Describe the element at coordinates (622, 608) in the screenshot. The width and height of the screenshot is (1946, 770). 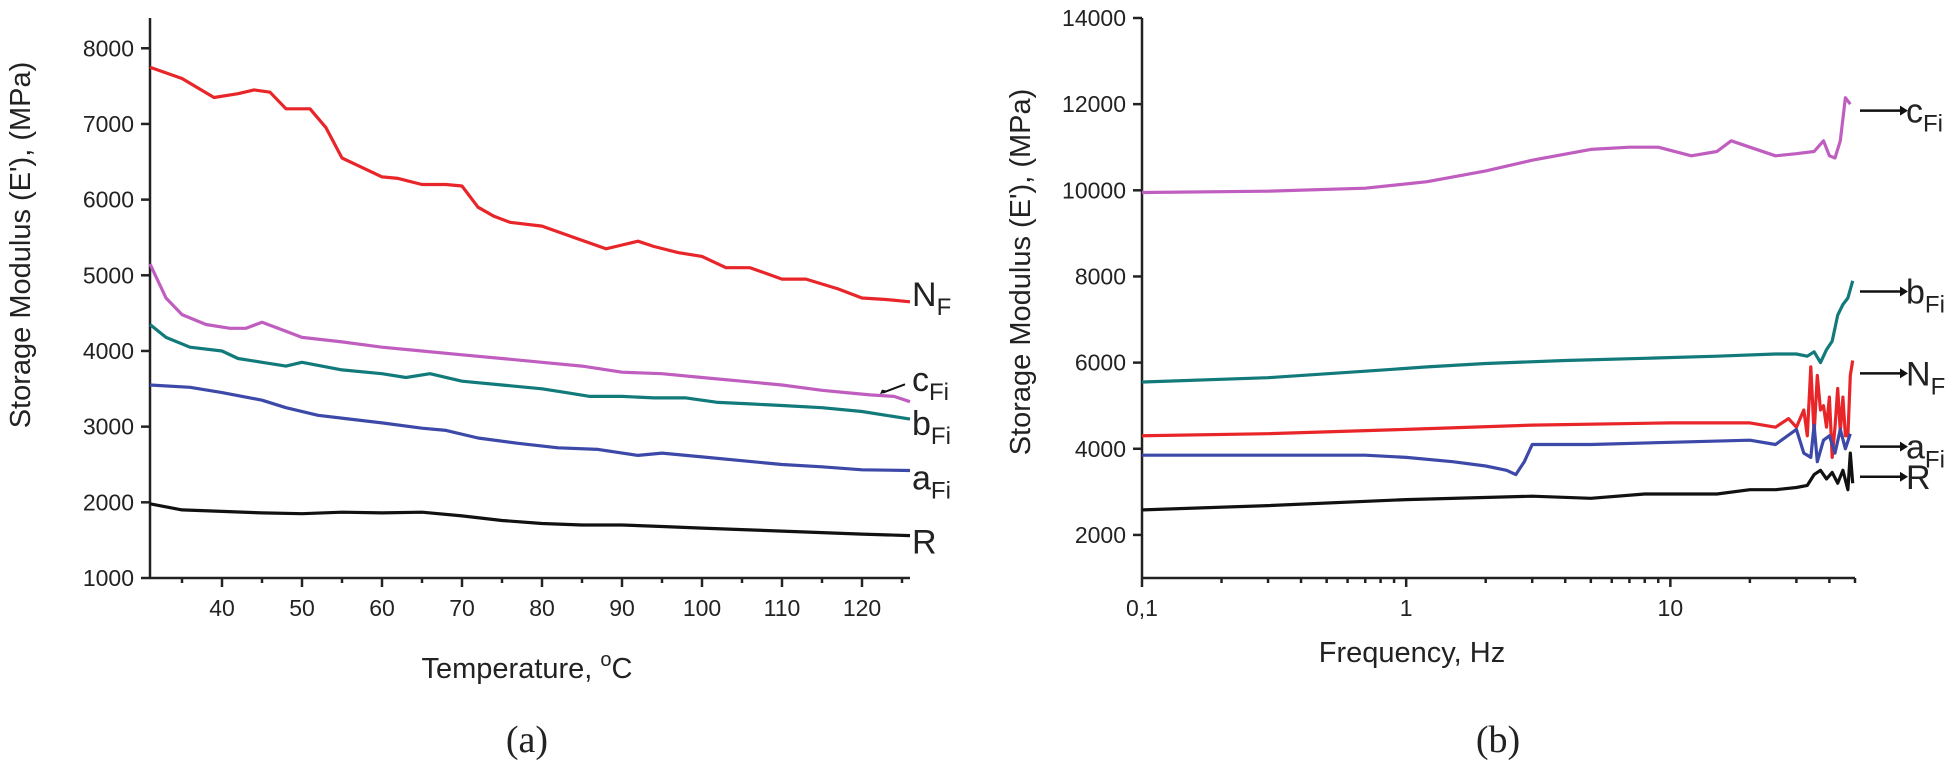
I see `chart-a-xtick-label: 90` at that location.